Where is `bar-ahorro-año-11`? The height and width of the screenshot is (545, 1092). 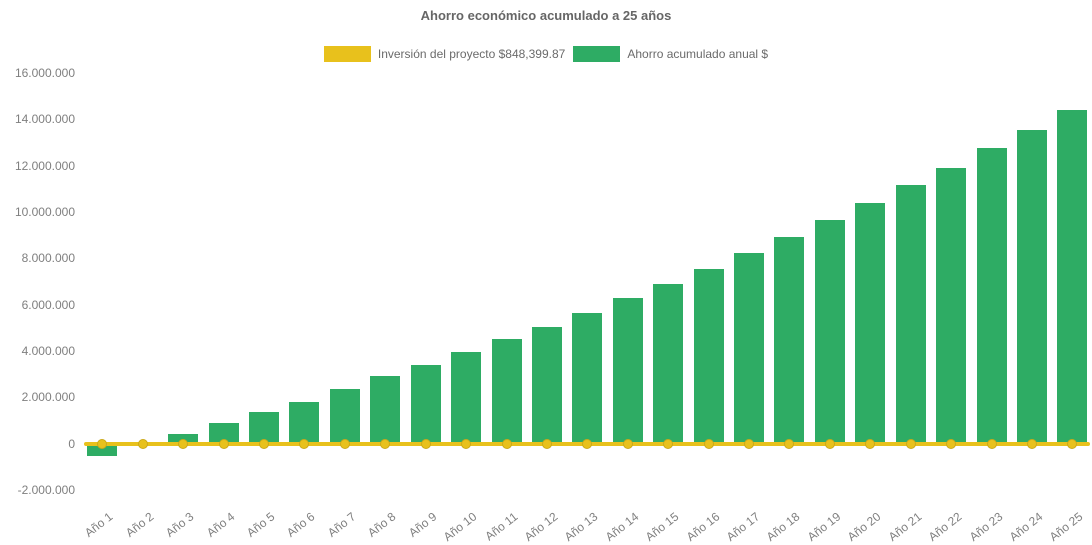
bar-ahorro-año-11 is located at coordinates (506, 391).